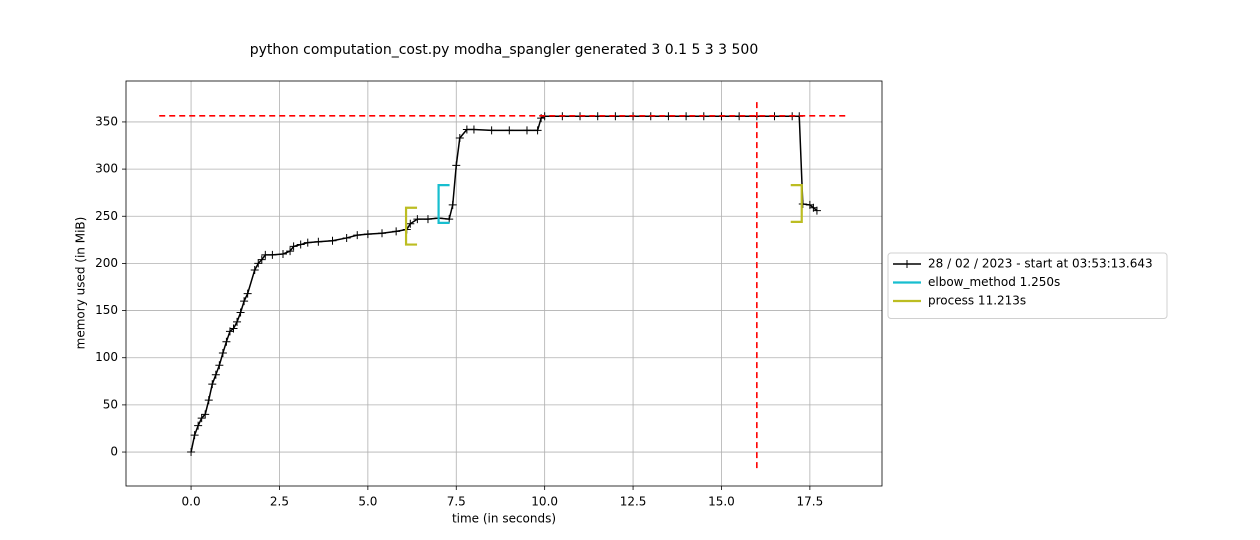 The width and height of the screenshot is (1260, 540). Describe the element at coordinates (81, 283) in the screenshot. I see `y-axis-label: memory used (in MiB)` at that location.